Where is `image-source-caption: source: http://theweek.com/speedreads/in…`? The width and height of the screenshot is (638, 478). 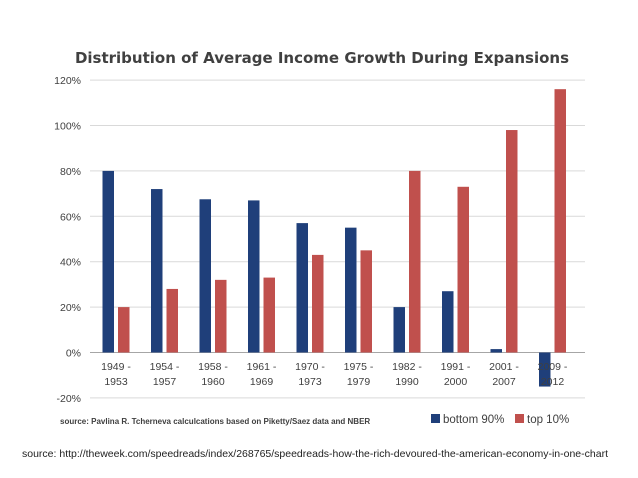 image-source-caption: source: http://theweek.com/speedreads/in… is located at coordinates (315, 454).